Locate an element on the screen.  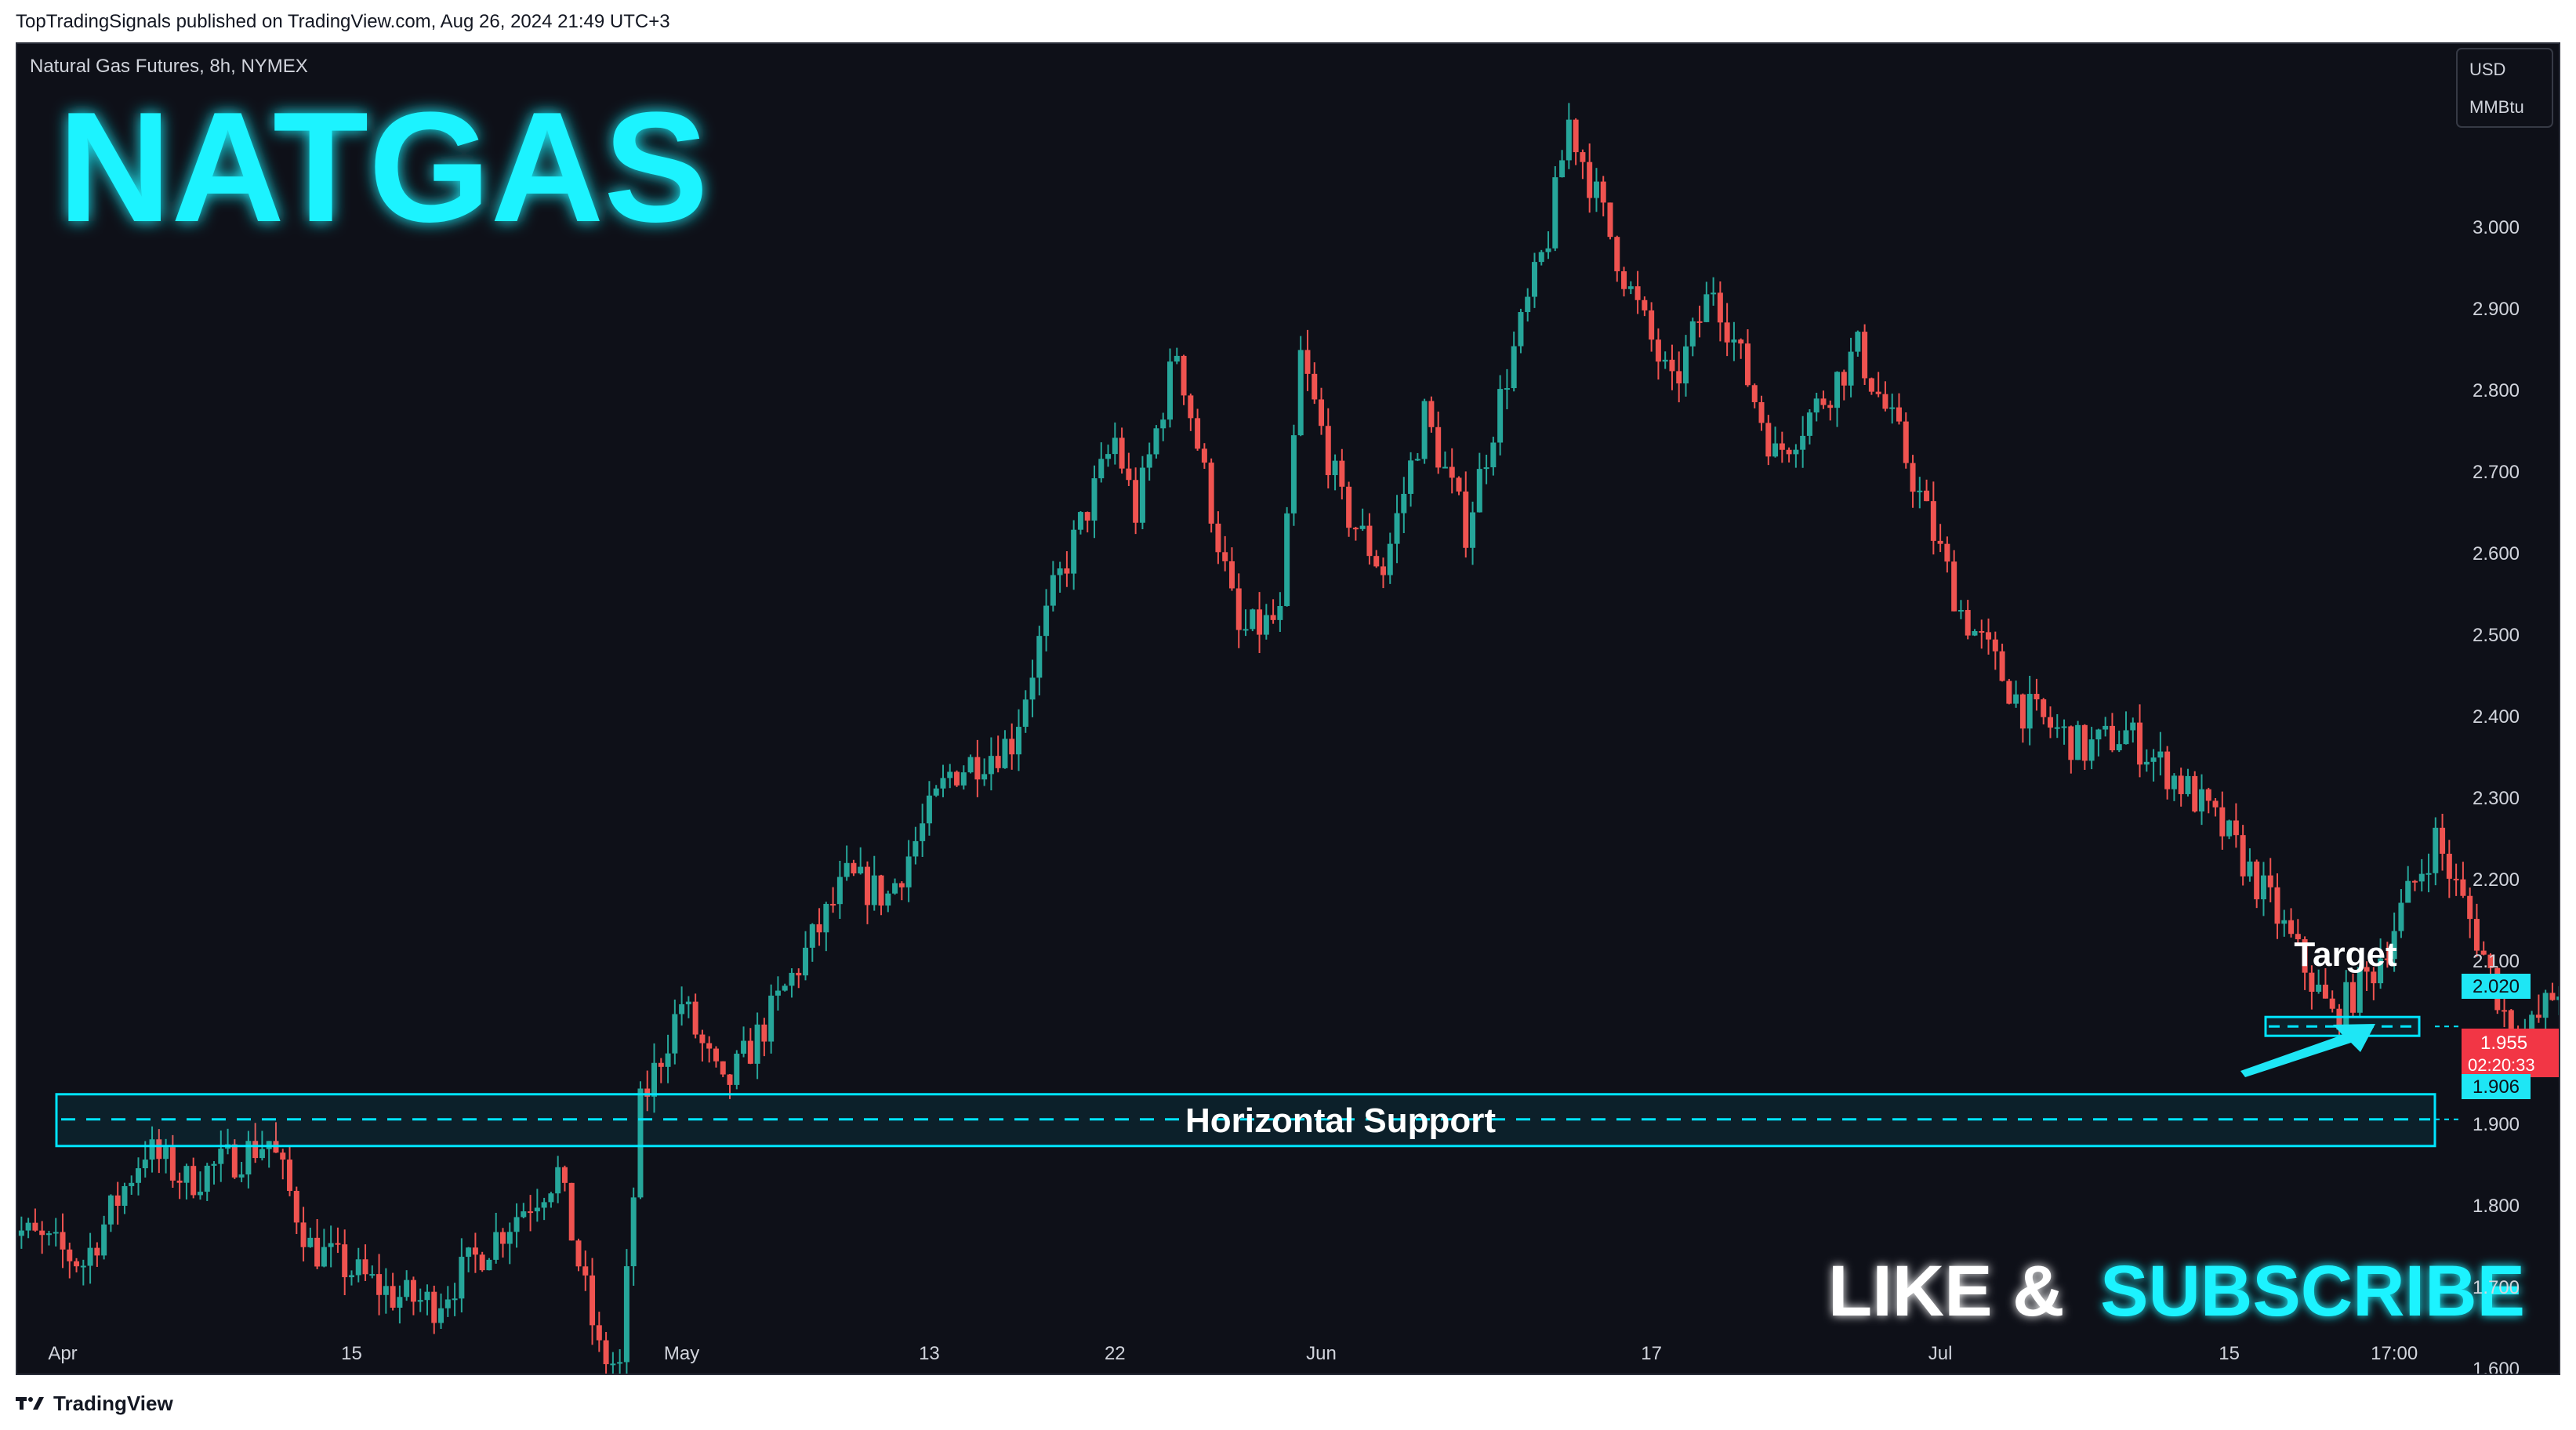
time-tick: 13 is located at coordinates (929, 1353).